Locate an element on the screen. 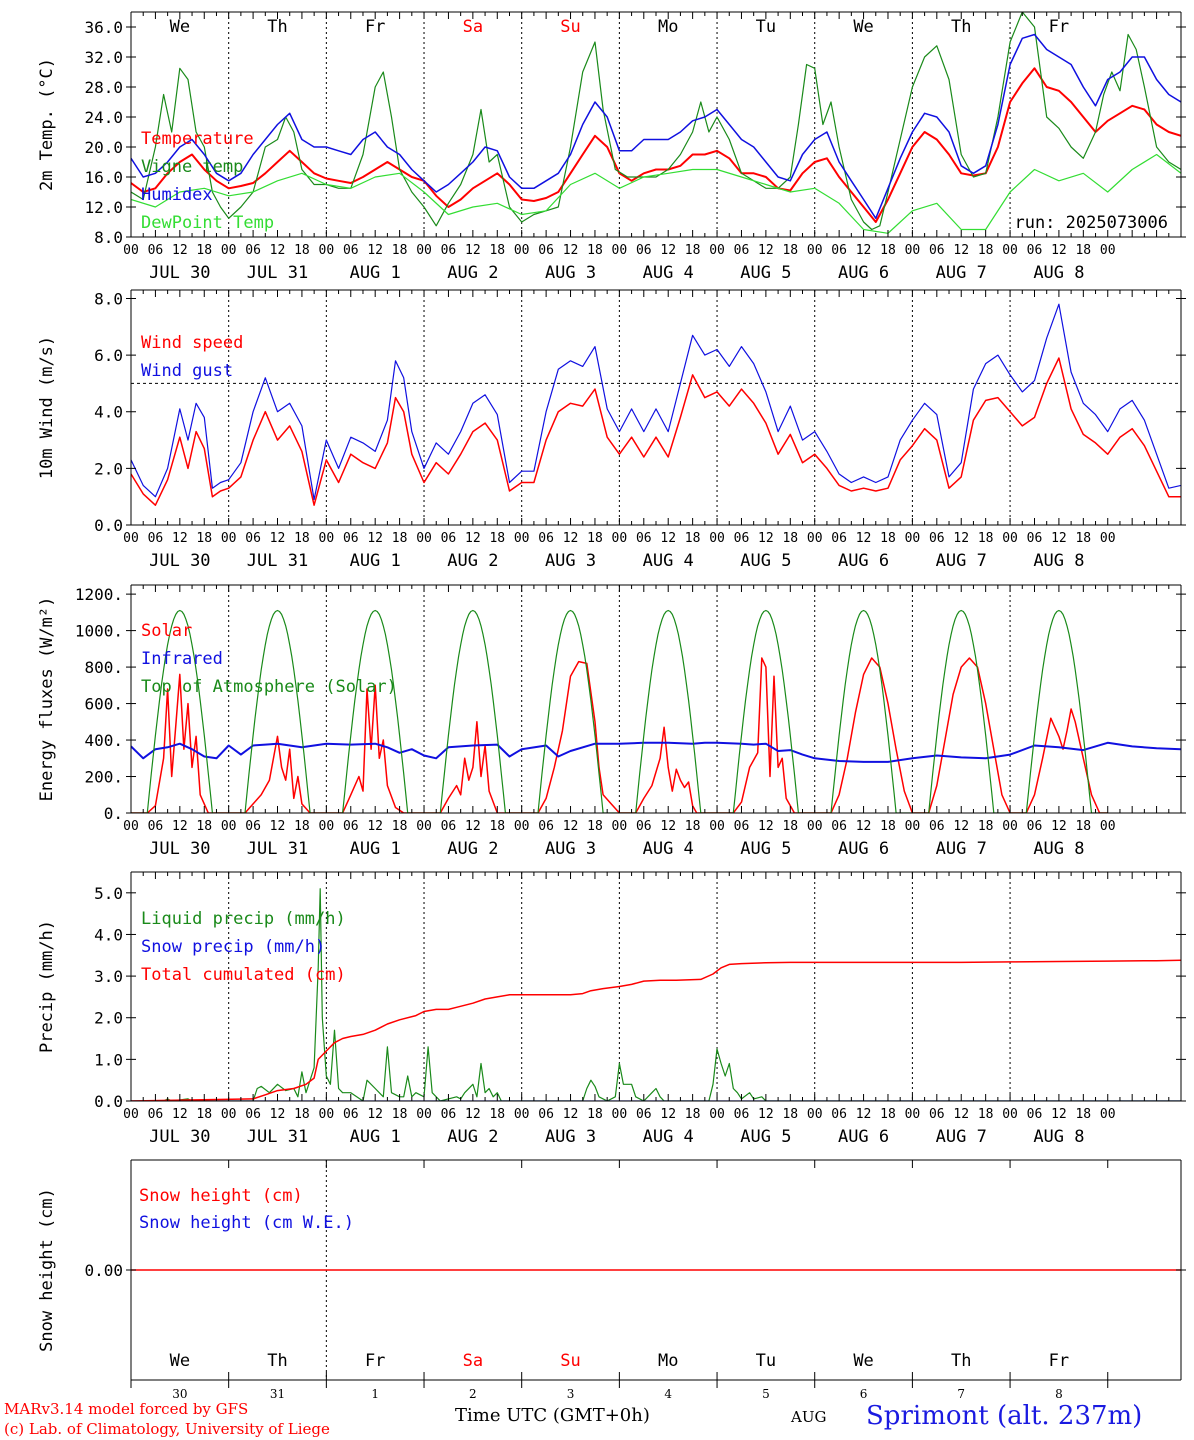 The image size is (1194, 1440). series-group is located at coordinates (656, 123).